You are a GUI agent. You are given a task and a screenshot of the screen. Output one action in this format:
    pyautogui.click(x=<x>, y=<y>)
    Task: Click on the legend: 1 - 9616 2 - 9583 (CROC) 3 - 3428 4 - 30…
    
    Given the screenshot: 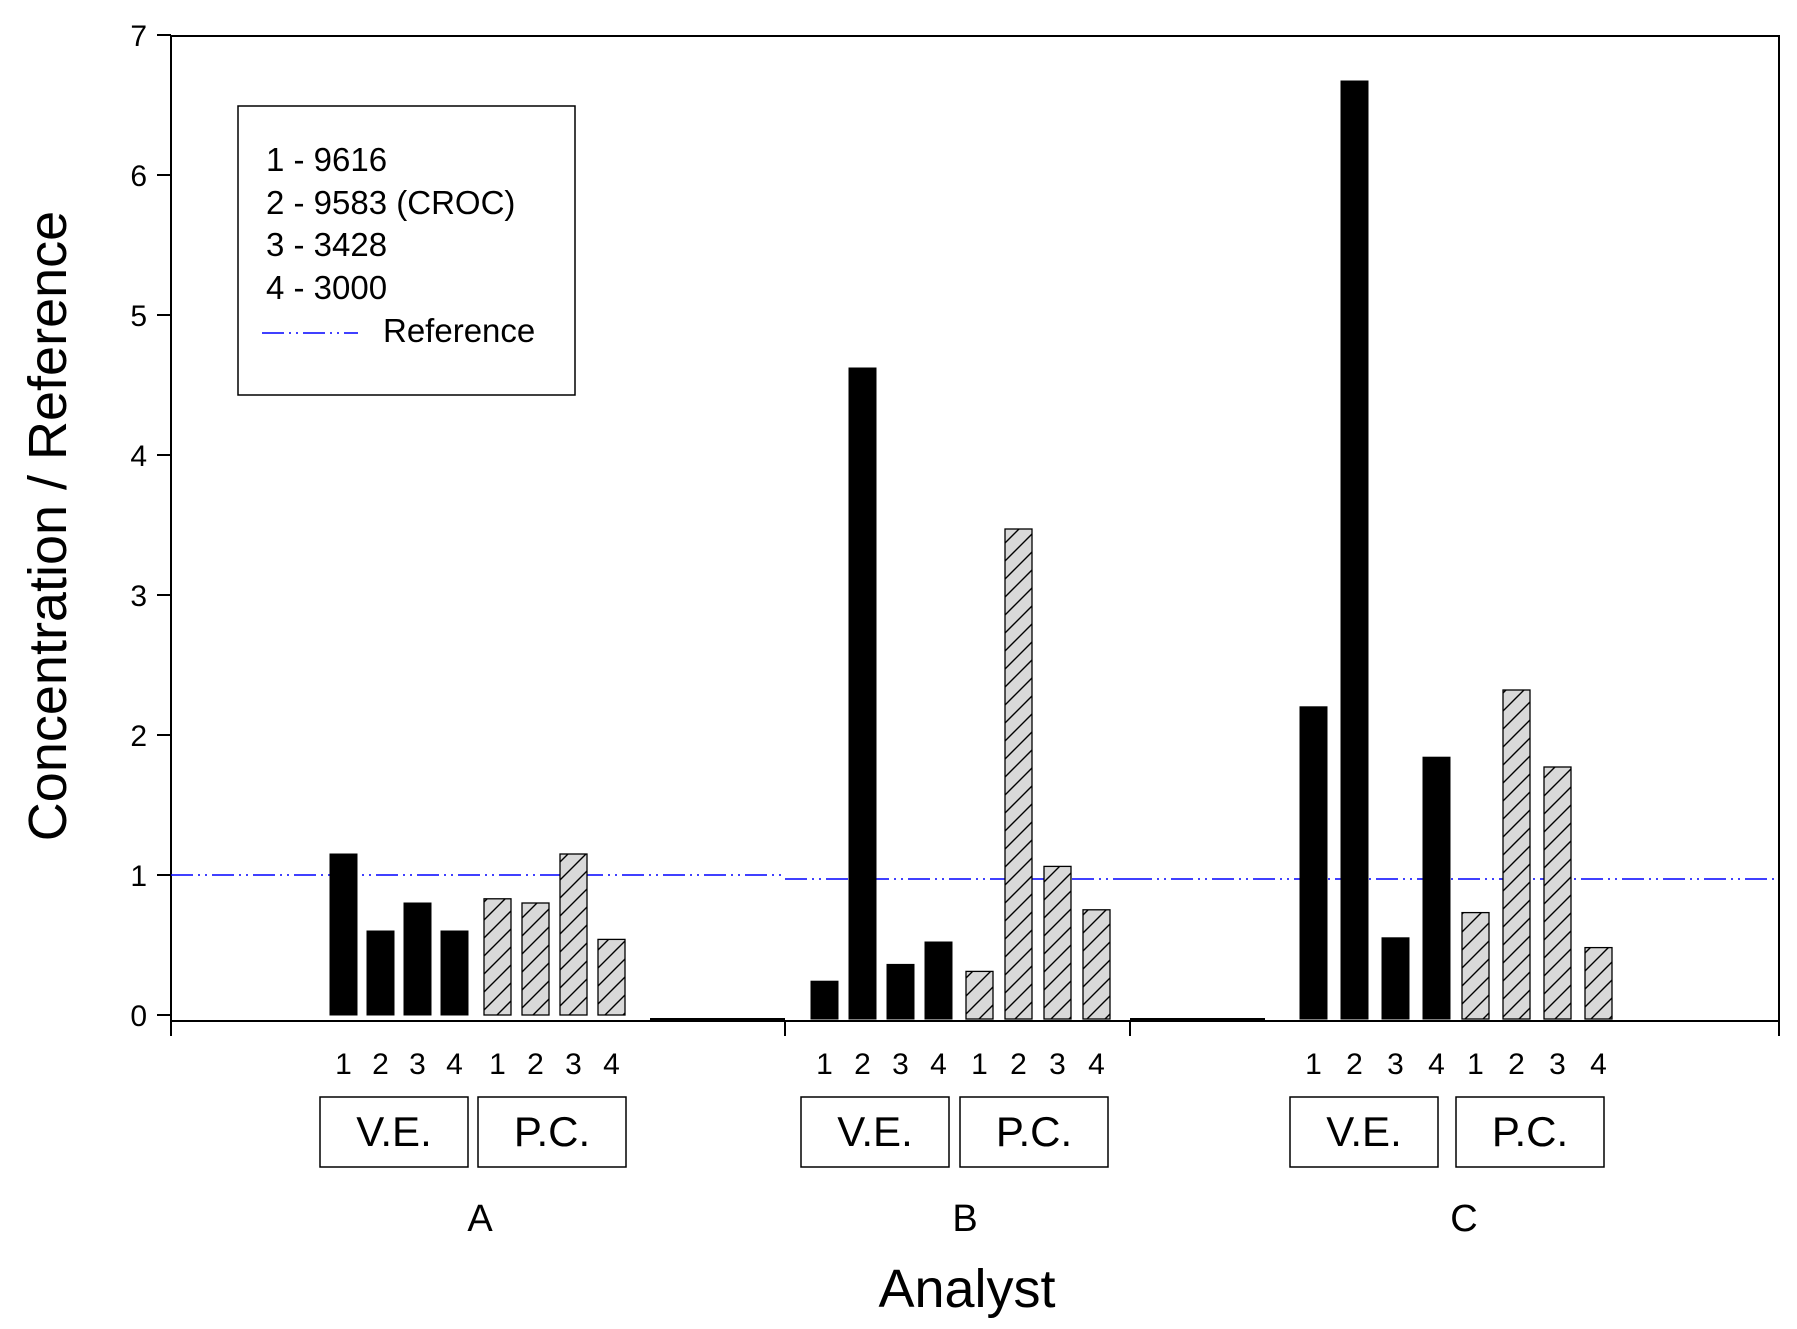 What is the action you would take?
    pyautogui.click(x=406, y=250)
    